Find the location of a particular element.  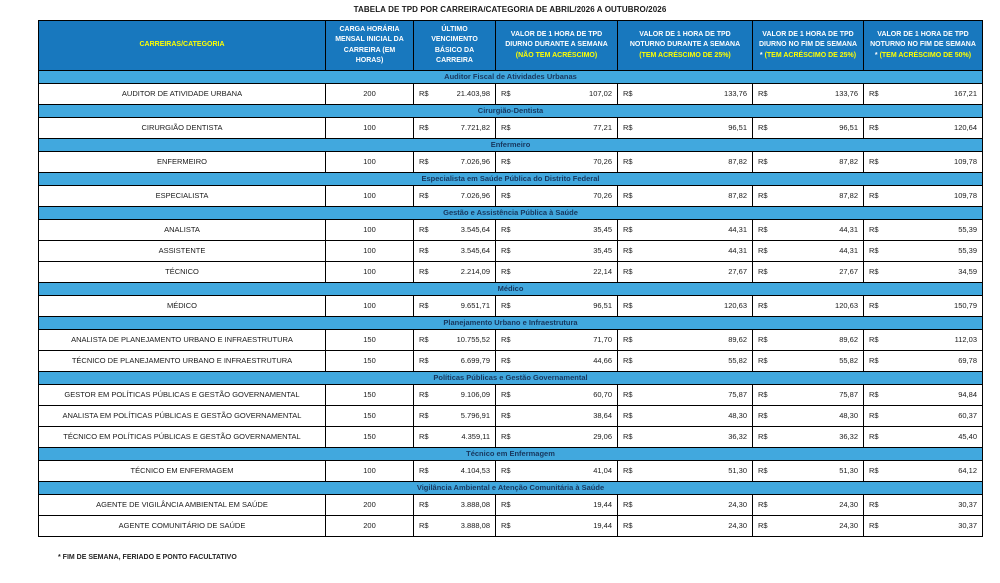

money-cell-inner: R$ 10.755,52 is located at coordinates (454, 340).